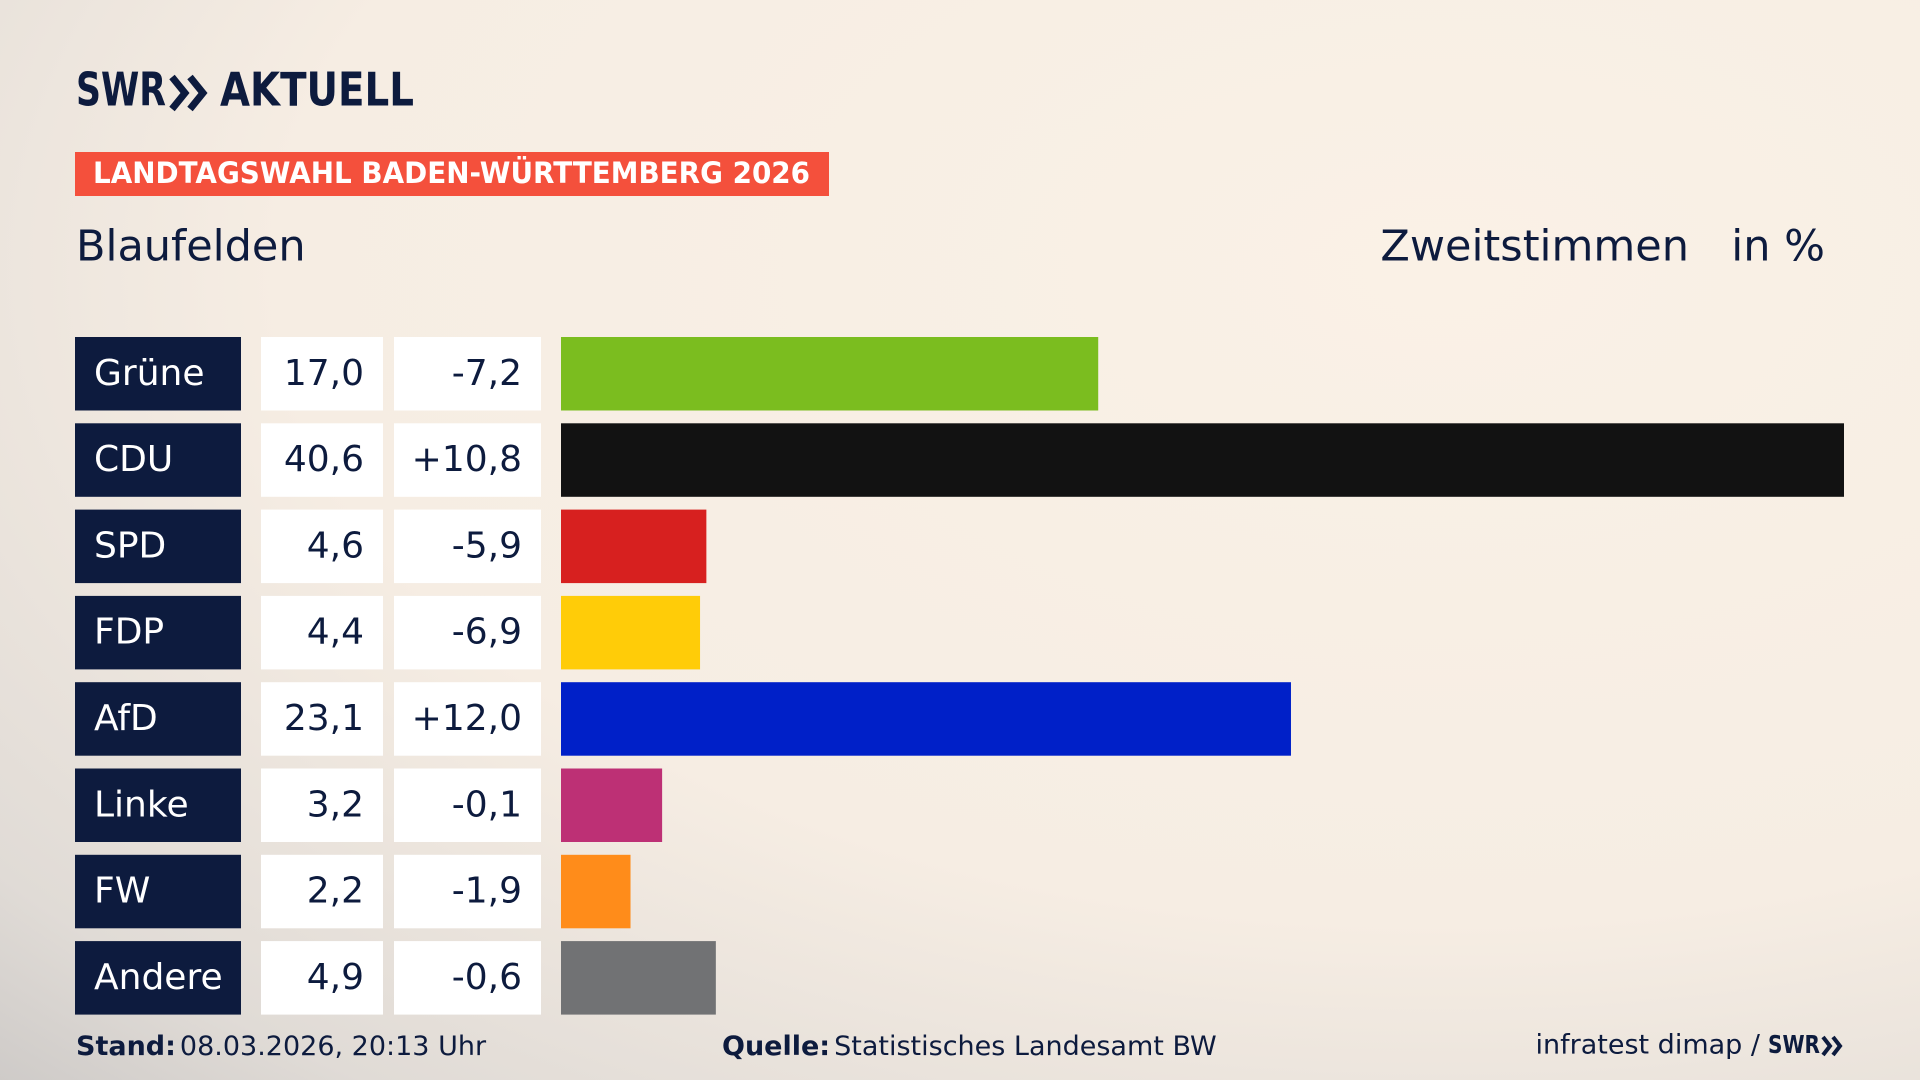 The height and width of the screenshot is (1080, 1920). What do you see at coordinates (335, 545) in the screenshot?
I see `value-label: 4,6` at bounding box center [335, 545].